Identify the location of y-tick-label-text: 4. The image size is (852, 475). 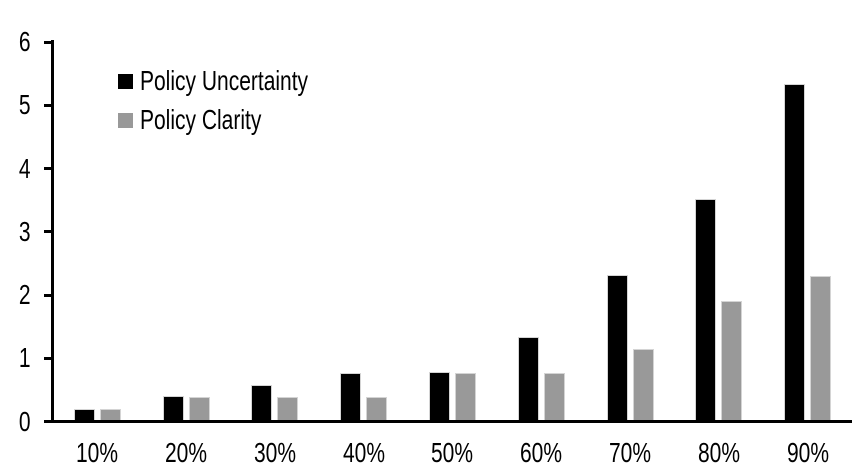
(25, 168).